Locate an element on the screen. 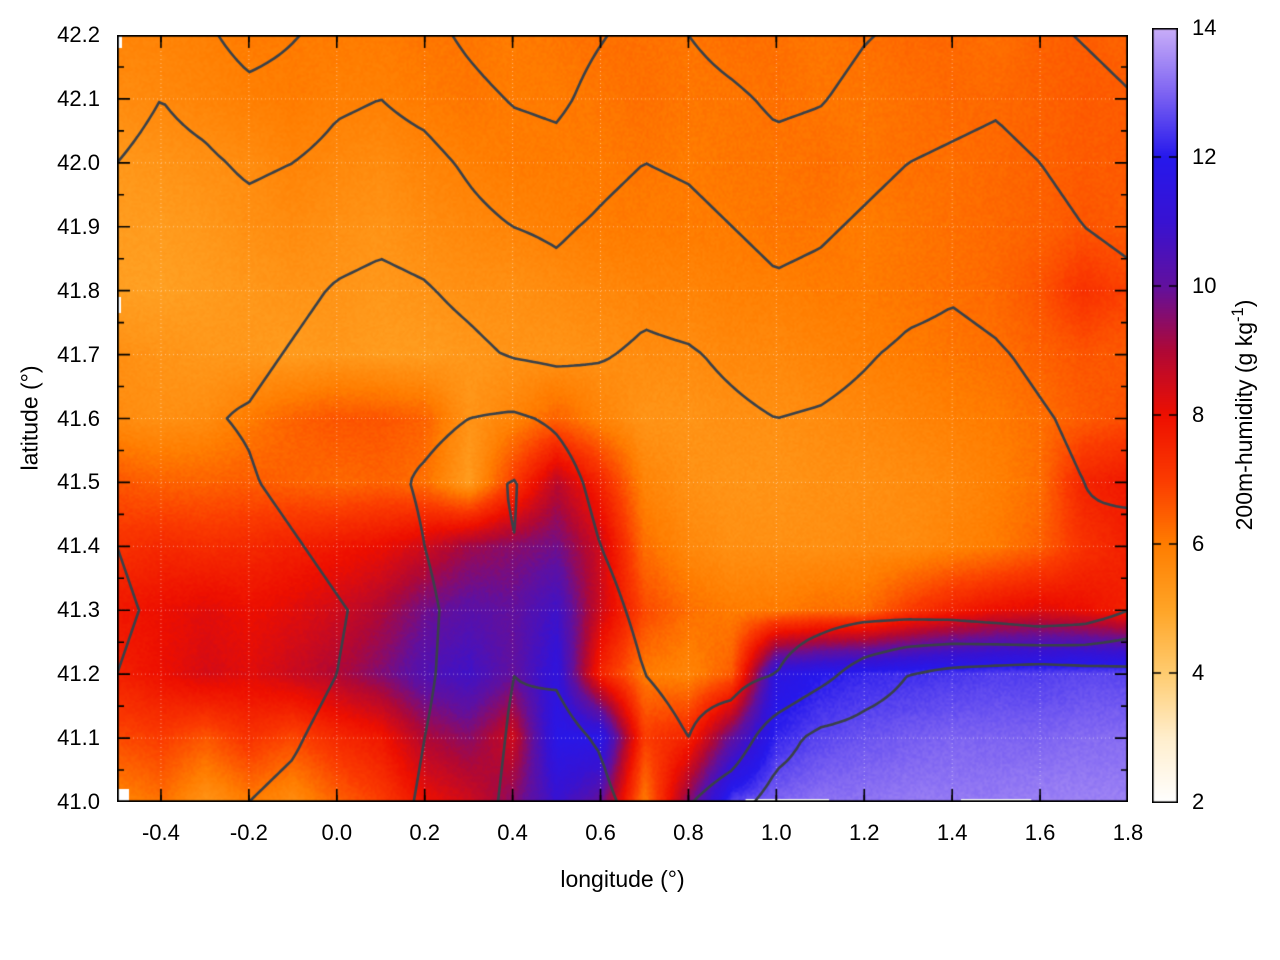 The width and height of the screenshot is (1280, 960). colorbar-title-text: 200m-humidity (g kg is located at coordinates (1243, 426).